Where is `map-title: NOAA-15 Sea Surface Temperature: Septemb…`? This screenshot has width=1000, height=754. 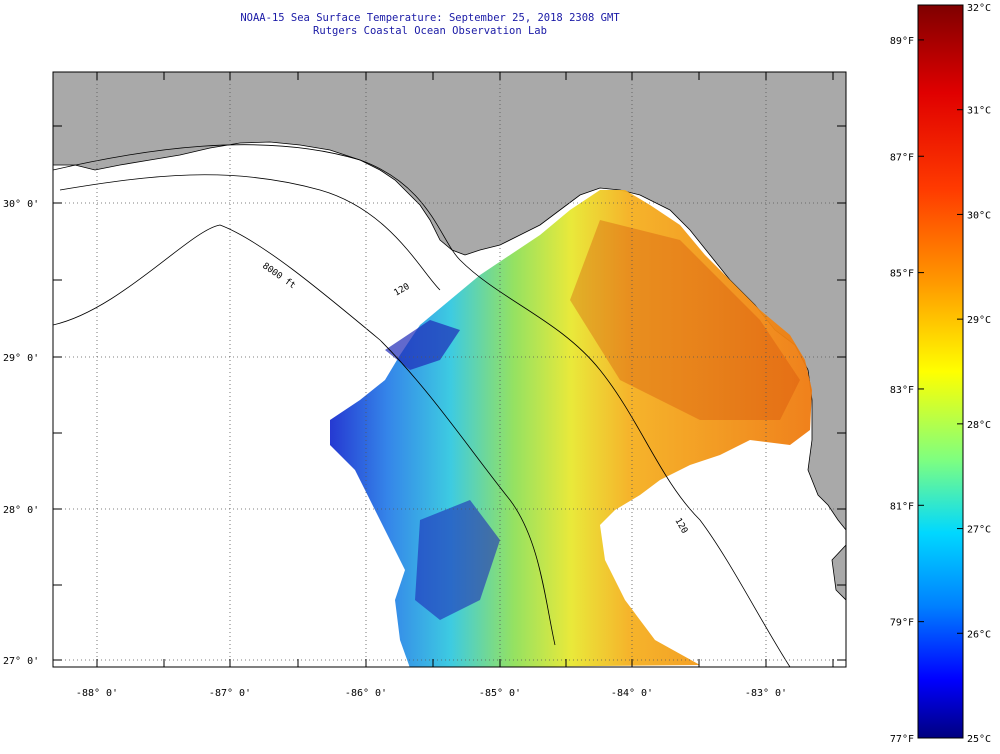
map-title: NOAA-15 Sea Surface Temperature: Septemb… is located at coordinates (430, 18).